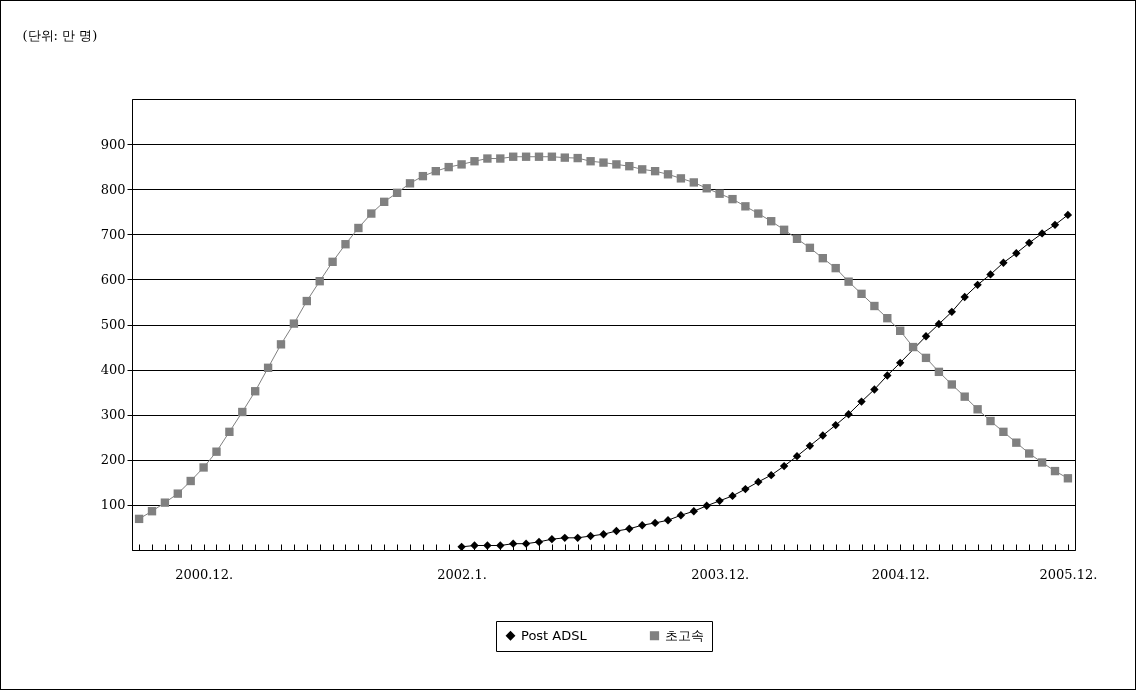  What do you see at coordinates (113, 279) in the screenshot?
I see `y-tick-label: 600` at bounding box center [113, 279].